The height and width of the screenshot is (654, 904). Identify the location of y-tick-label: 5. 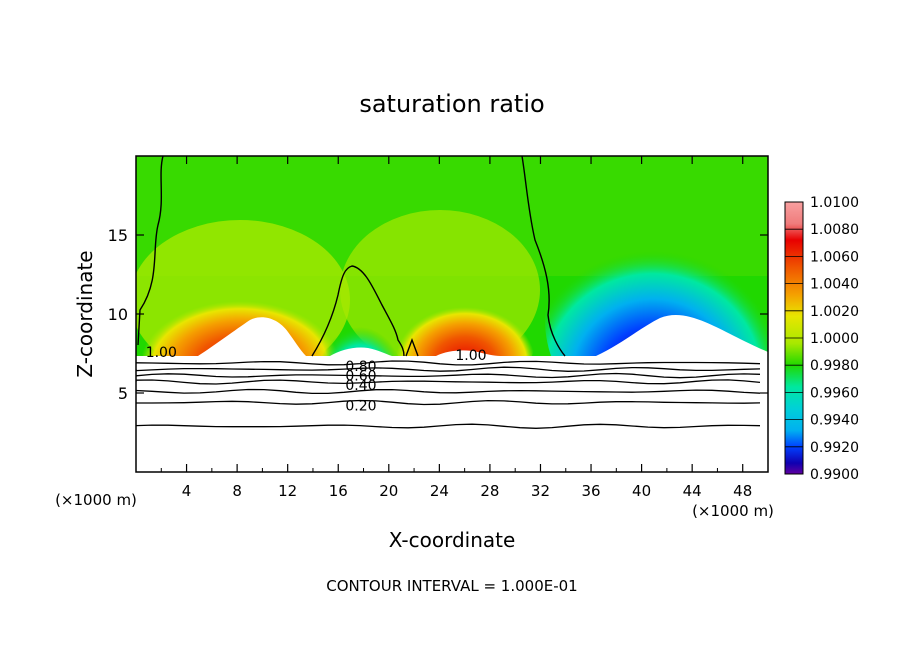
(123, 393).